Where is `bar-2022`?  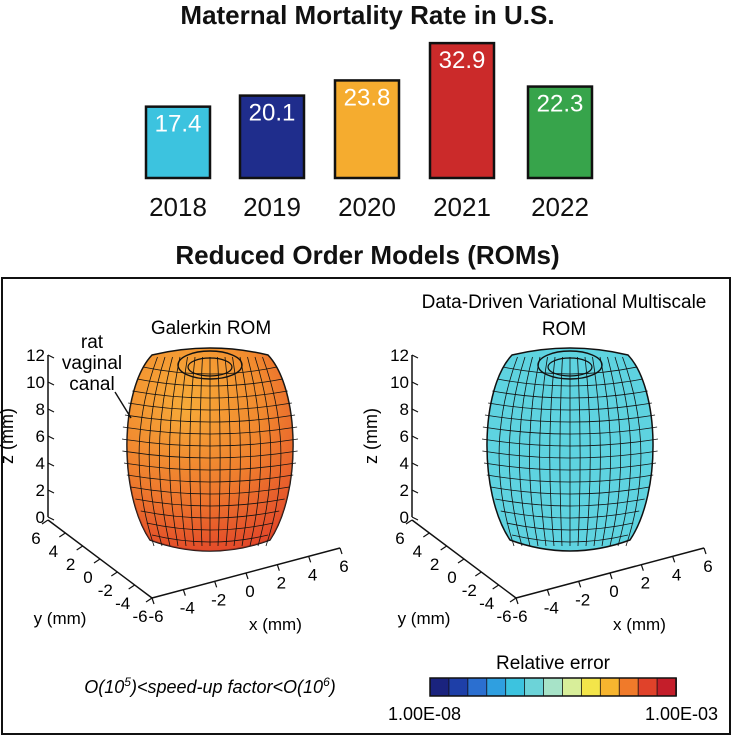 bar-2022 is located at coordinates (560, 132).